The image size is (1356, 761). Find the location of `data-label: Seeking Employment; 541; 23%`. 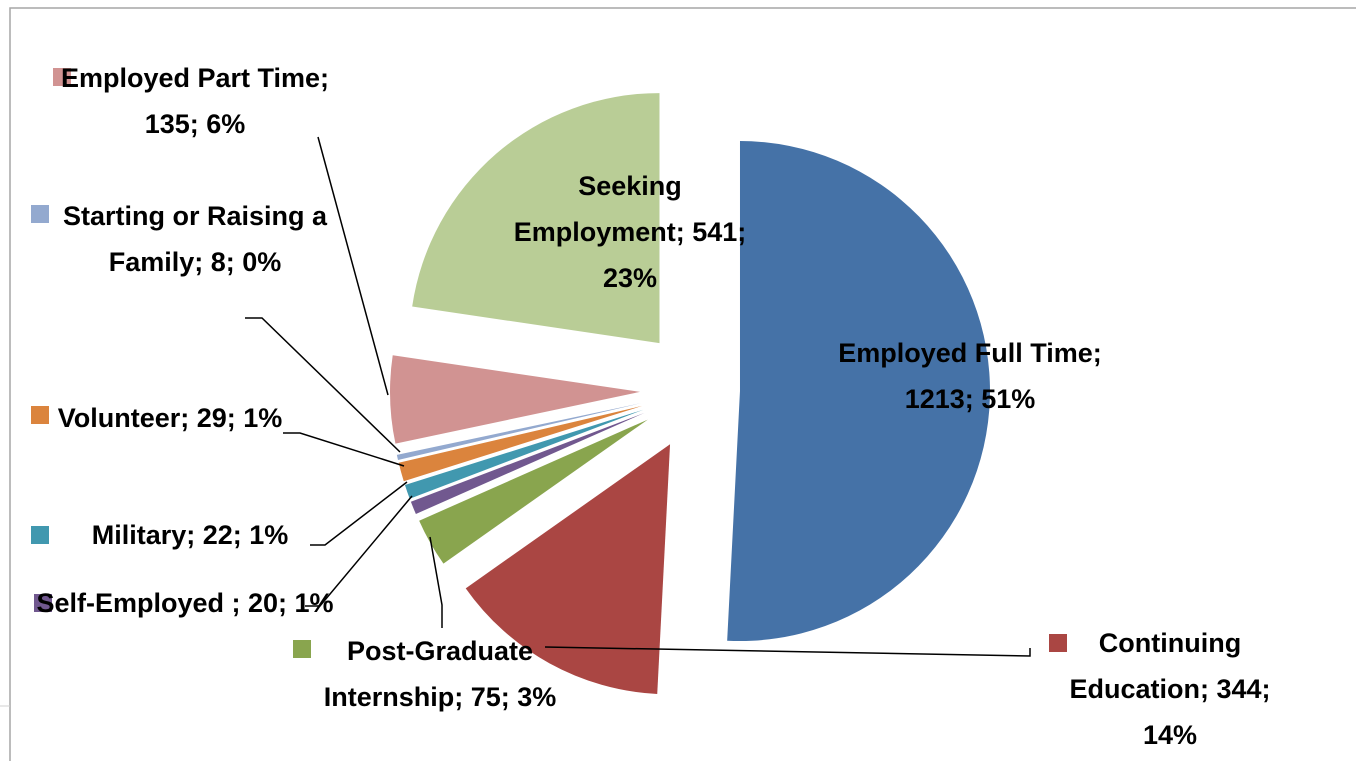

data-label: Seeking Employment; 541; 23% is located at coordinates (630, 232).